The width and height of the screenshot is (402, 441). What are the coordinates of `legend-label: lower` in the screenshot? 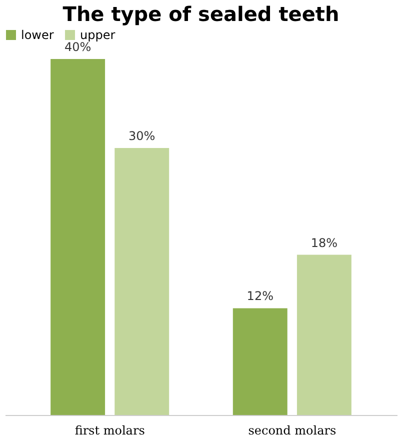 It's located at (37, 35).